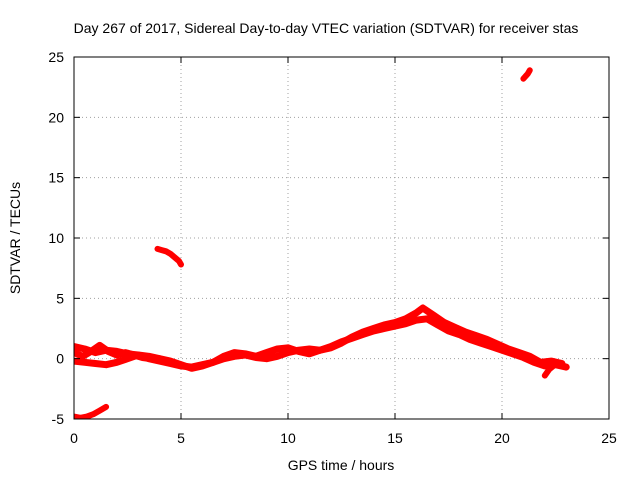  What do you see at coordinates (58, 419) in the screenshot?
I see `y-tick-label: -5` at bounding box center [58, 419].